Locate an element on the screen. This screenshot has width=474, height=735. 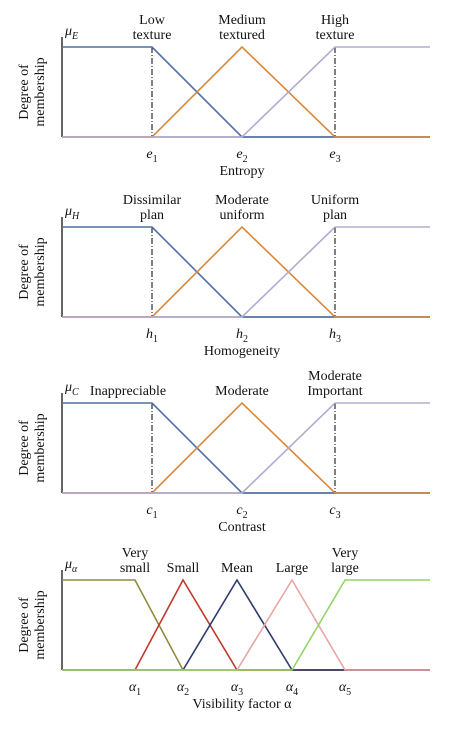
point-label: α1 is located at coordinates (135, 689).